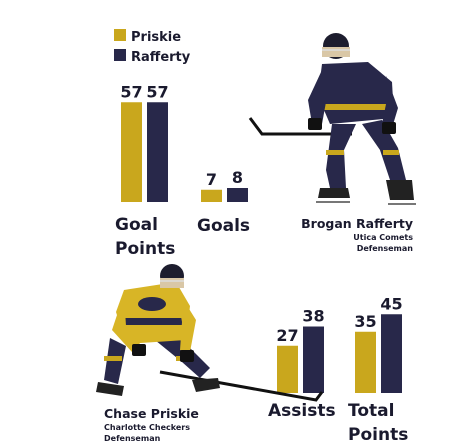 The height and width of the screenshot is (444, 475). Describe the element at coordinates (391, 303) in the screenshot. I see `value-label-total-points-rafferty: 45` at that location.